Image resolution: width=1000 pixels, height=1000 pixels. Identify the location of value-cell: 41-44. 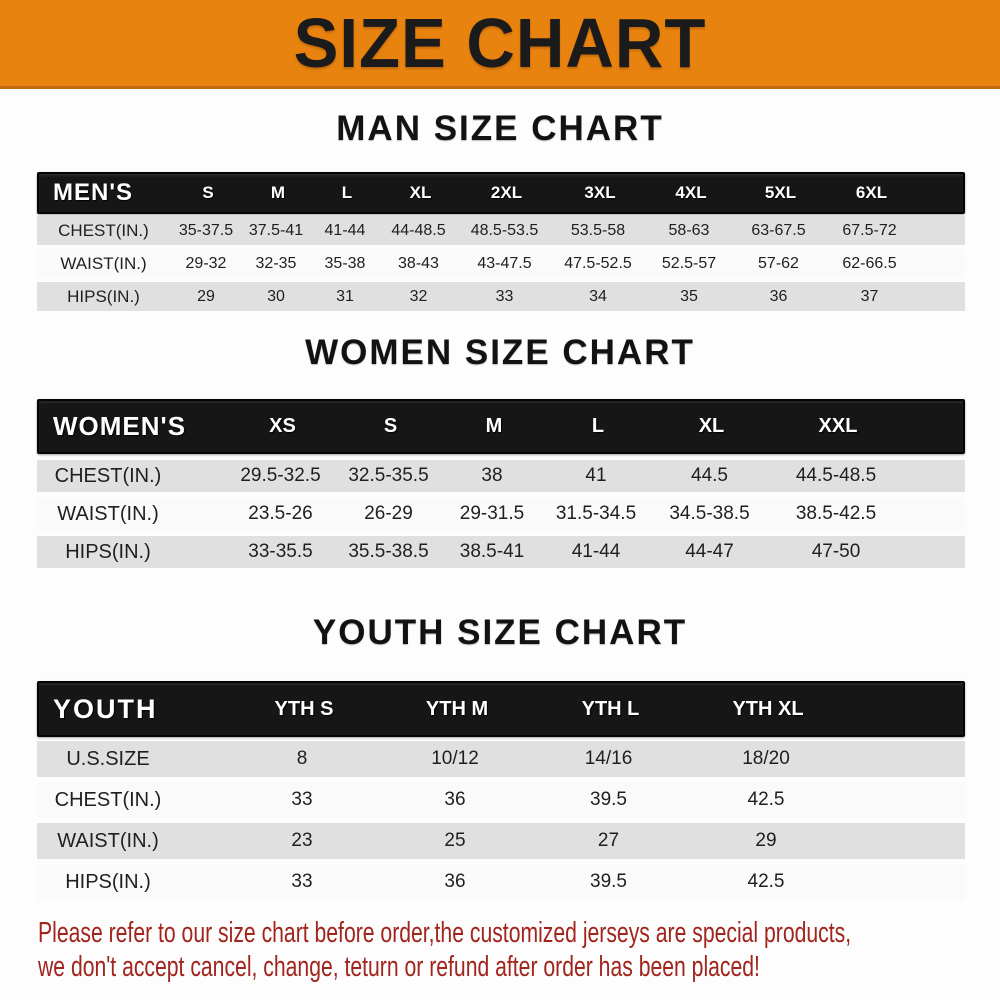
(345, 230).